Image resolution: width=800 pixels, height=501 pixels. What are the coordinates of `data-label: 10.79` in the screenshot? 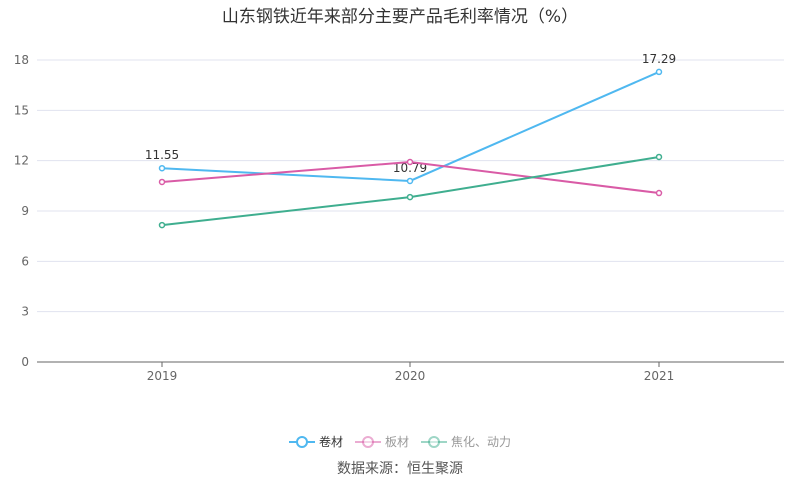 It's located at (410, 168).